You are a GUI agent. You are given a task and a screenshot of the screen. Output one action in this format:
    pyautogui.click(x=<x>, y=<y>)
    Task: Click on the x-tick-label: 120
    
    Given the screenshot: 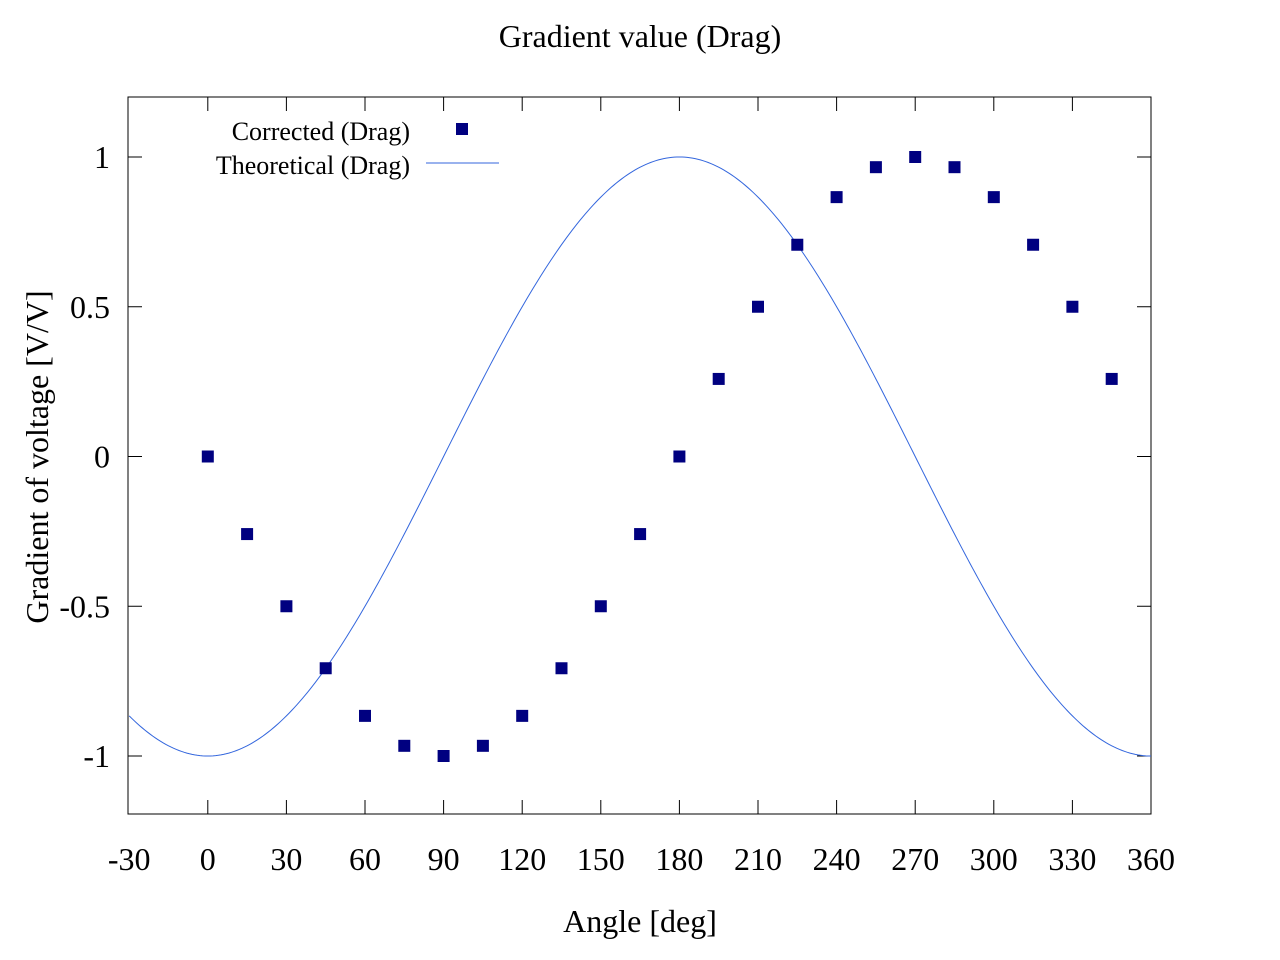 What is the action you would take?
    pyautogui.click(x=522, y=859)
    